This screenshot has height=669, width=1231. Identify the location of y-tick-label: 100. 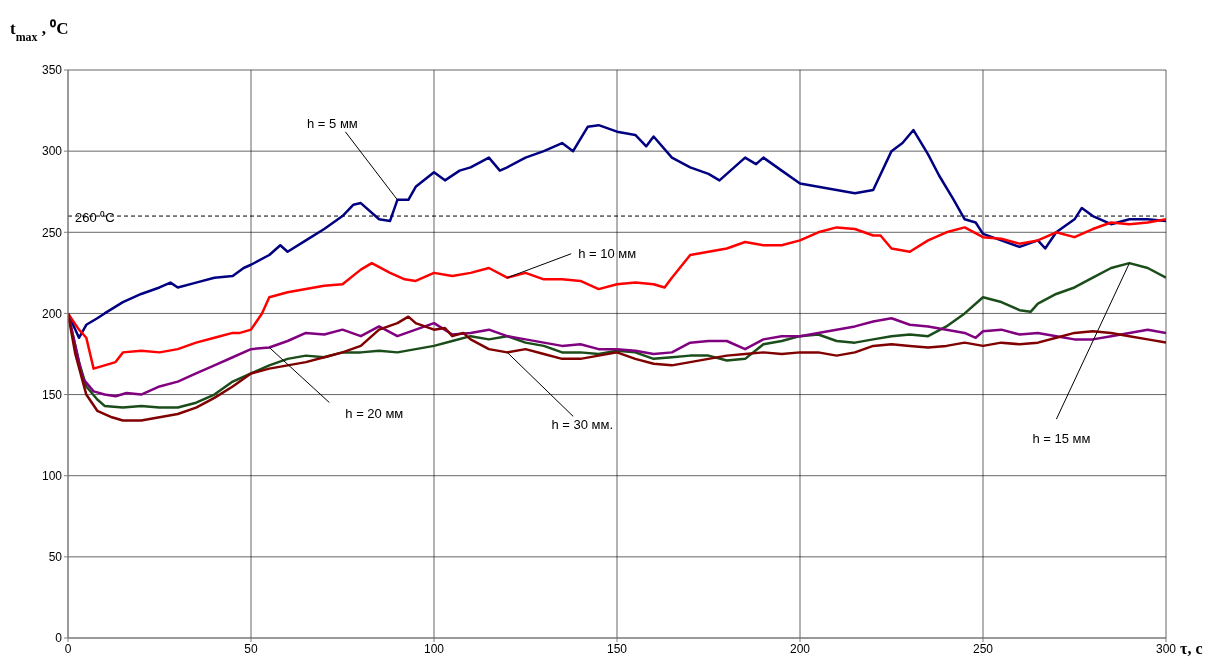
(52, 475).